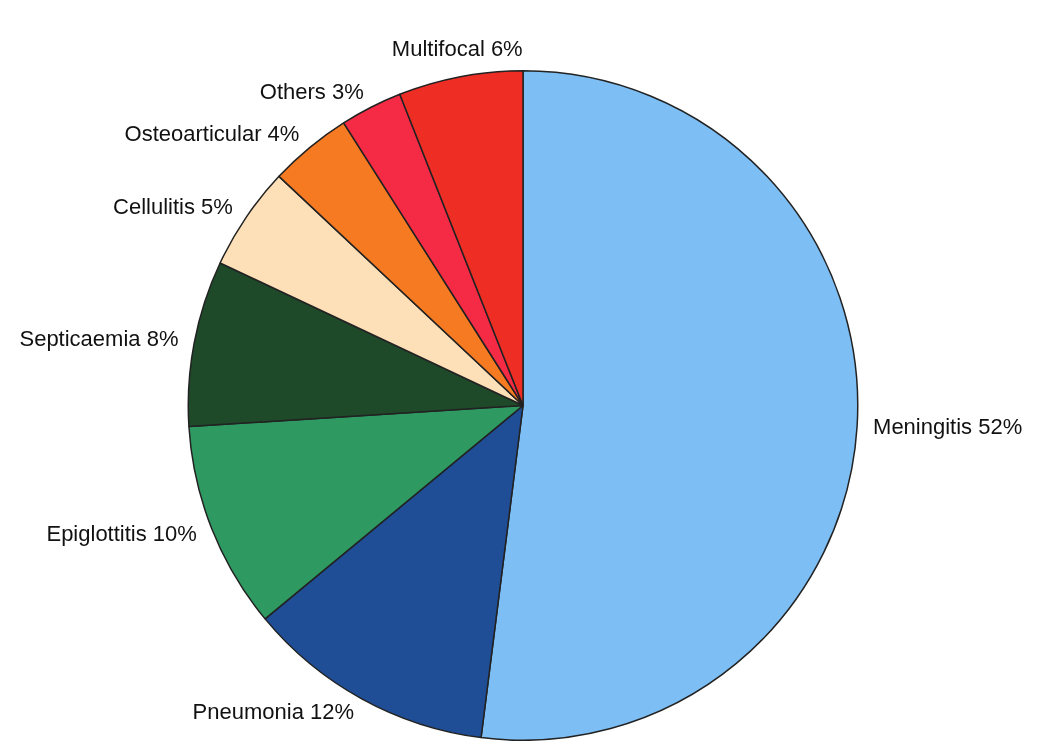 The height and width of the screenshot is (741, 1048). I want to click on slice-label: Multifocal 6%, so click(457, 49).